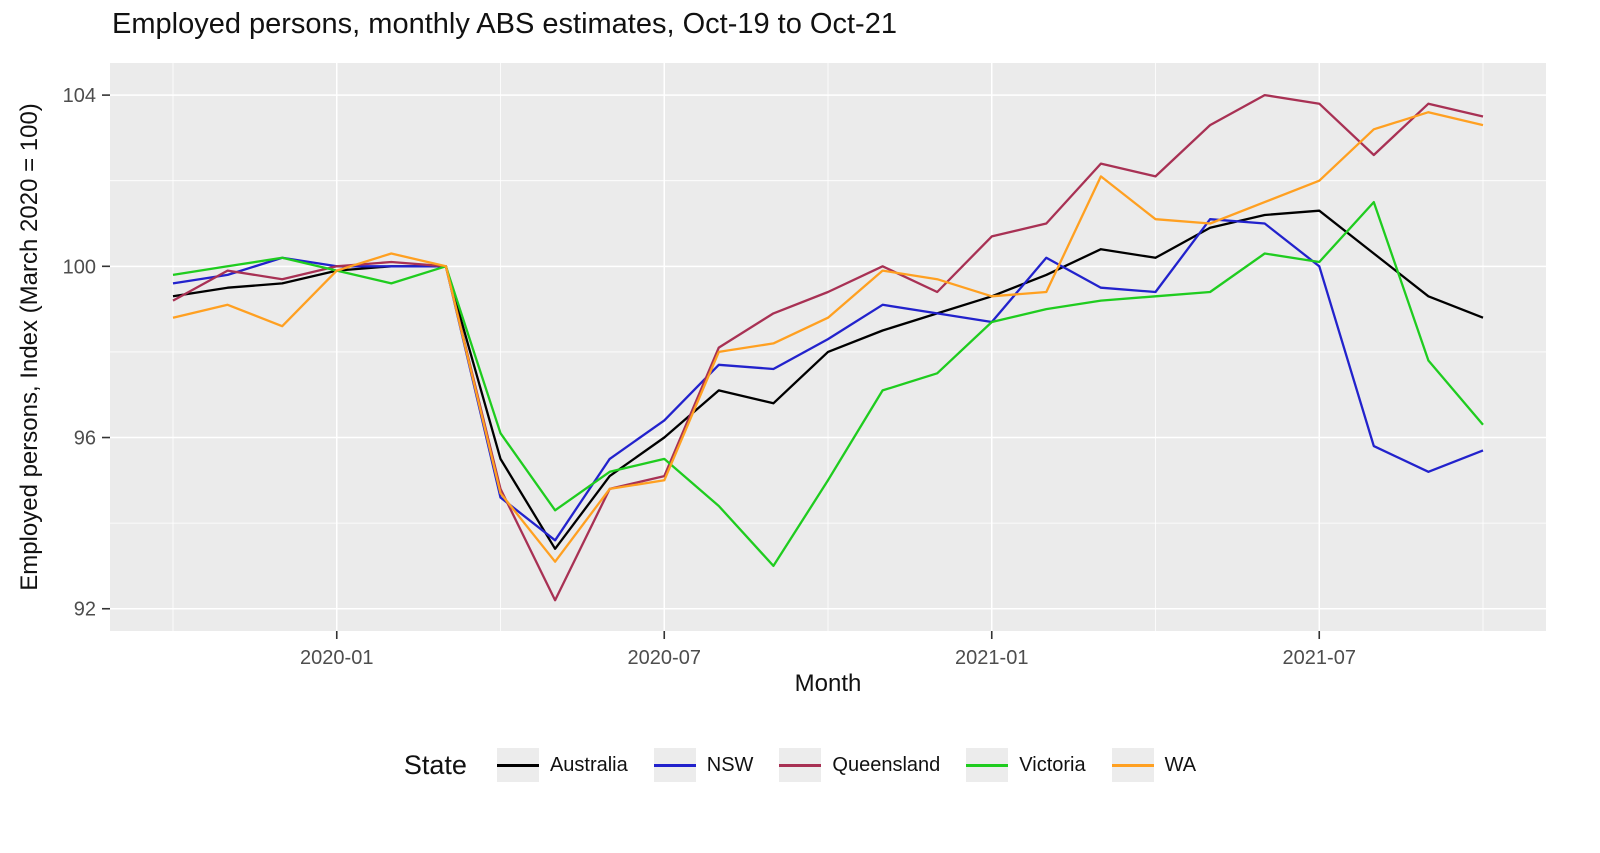 This screenshot has width=1600, height=853. Describe the element at coordinates (85, 439) in the screenshot. I see `y-tick-label: 96` at that location.